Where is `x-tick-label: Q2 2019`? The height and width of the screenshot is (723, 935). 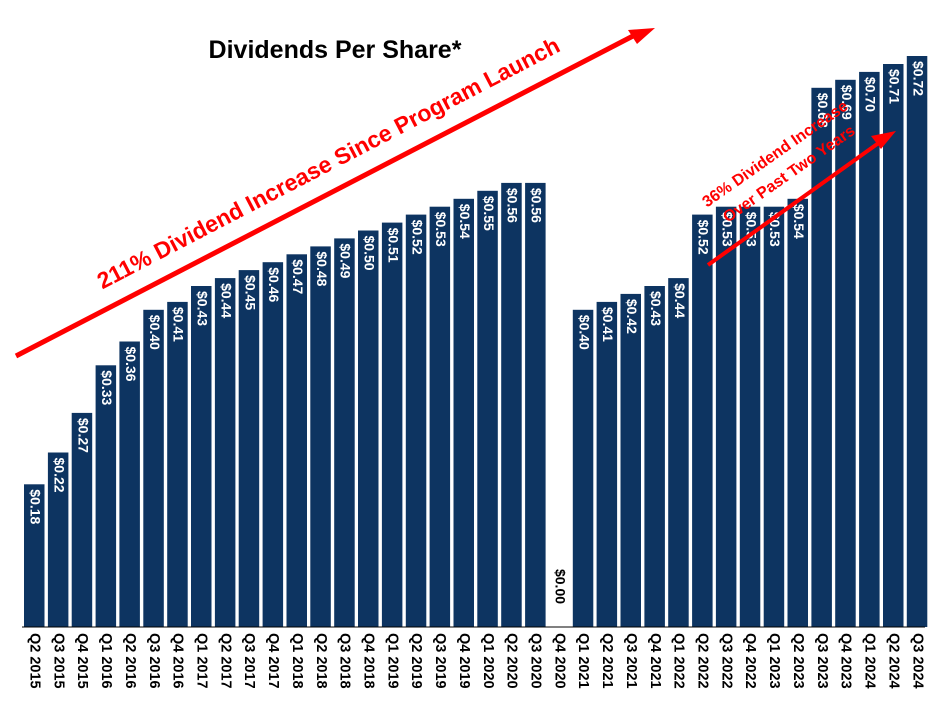
x-tick-label: Q2 2019 is located at coordinates (416, 661).